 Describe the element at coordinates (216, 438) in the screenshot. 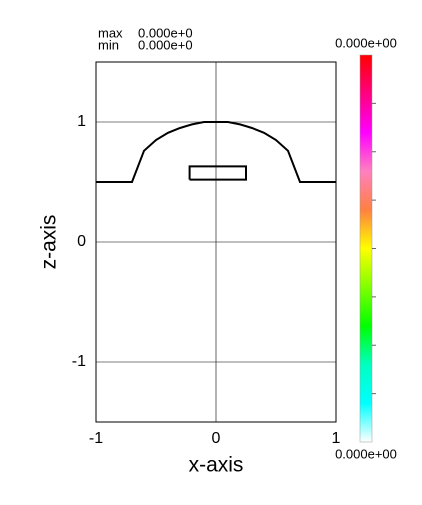

I see `x-tick-label: 0` at that location.